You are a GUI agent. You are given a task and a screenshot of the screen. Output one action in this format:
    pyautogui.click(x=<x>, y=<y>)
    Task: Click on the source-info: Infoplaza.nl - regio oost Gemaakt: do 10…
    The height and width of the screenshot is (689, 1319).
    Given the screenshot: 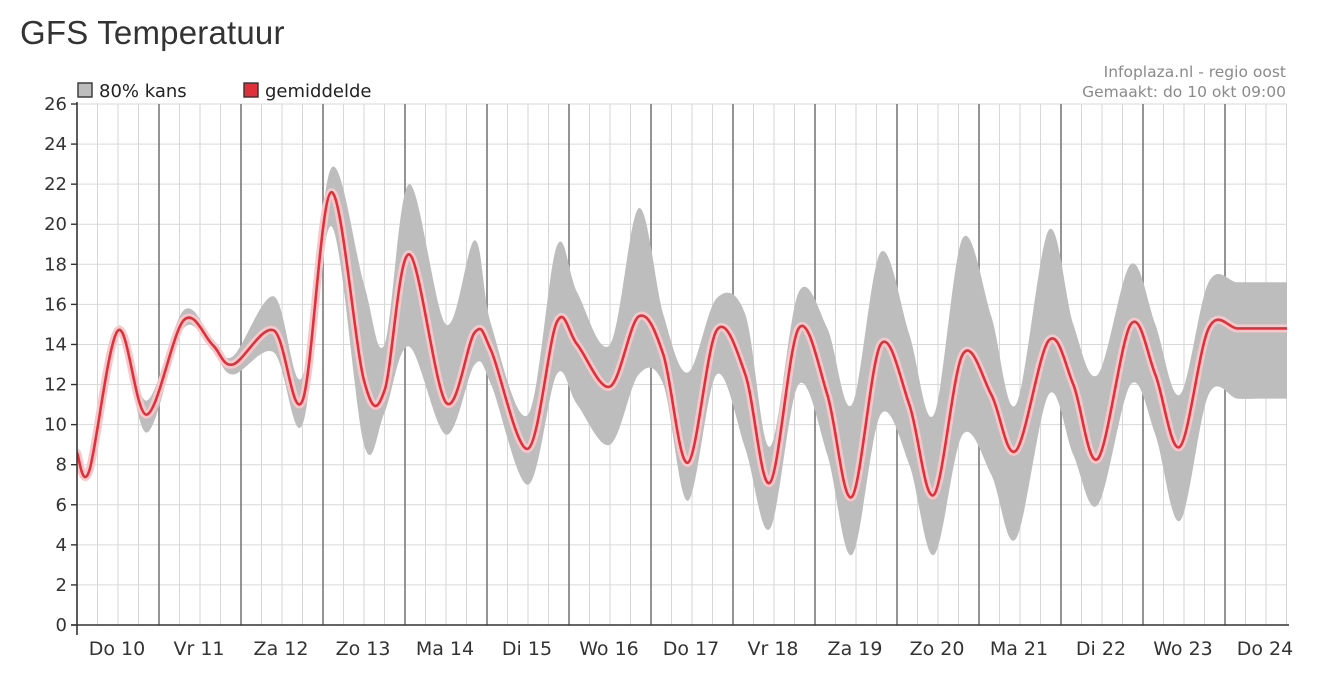 What is the action you would take?
    pyautogui.click(x=1184, y=82)
    